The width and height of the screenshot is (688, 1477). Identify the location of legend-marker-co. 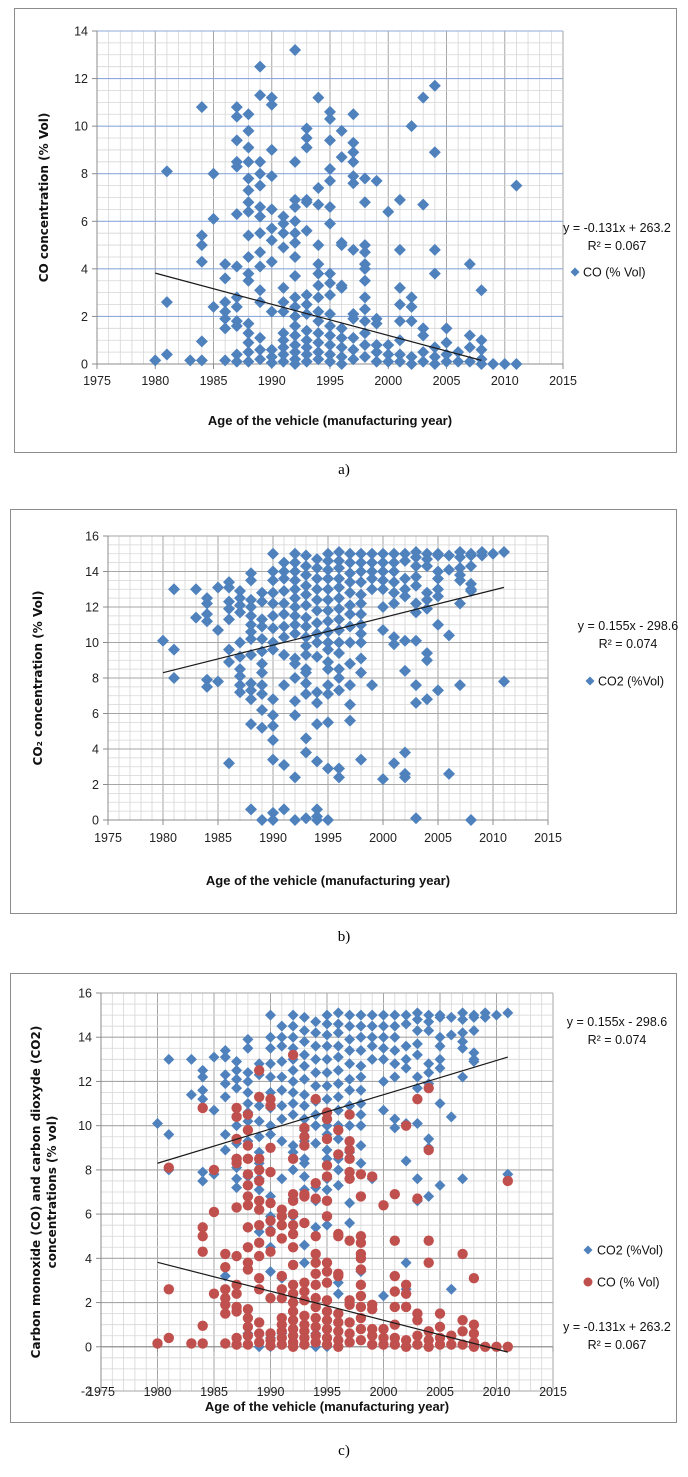
(588, 1282).